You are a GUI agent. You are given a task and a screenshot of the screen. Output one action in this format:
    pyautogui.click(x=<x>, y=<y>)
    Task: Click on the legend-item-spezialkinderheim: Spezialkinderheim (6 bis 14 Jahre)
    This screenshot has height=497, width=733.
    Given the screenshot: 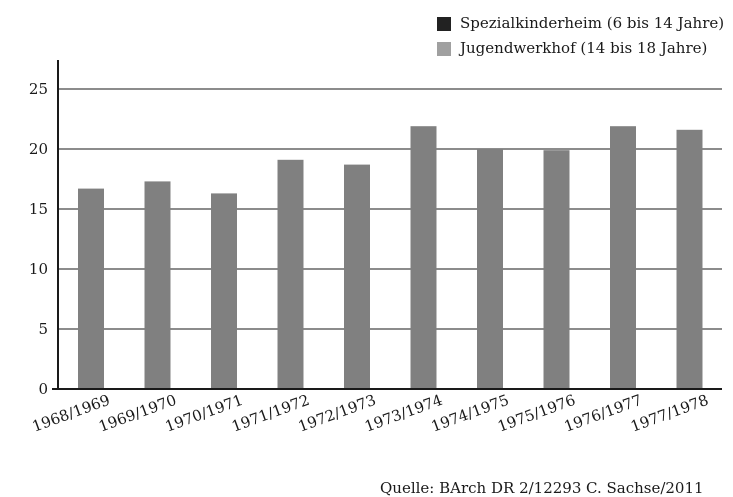 What is the action you would take?
    pyautogui.click(x=580, y=23)
    